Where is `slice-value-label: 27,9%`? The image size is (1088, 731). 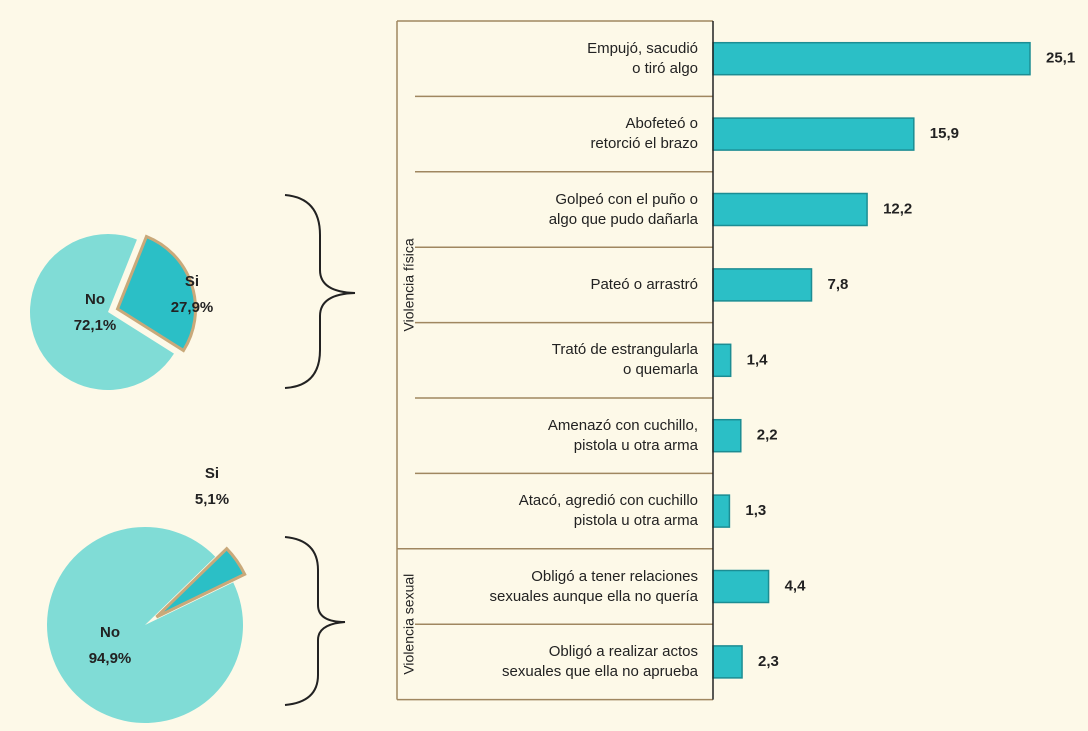 slice-value-label: 27,9% is located at coordinates (192, 307).